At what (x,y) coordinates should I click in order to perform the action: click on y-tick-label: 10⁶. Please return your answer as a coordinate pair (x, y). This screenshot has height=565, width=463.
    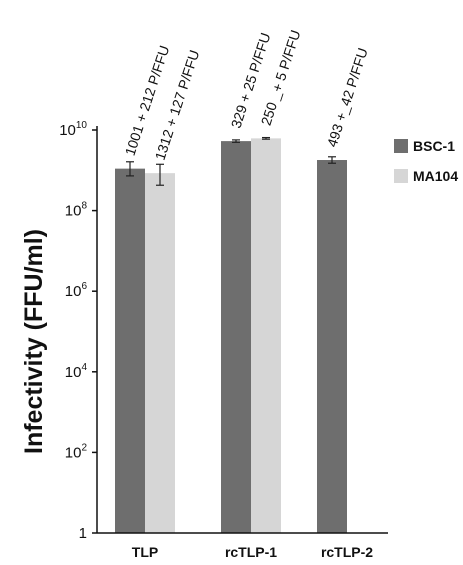
    Looking at the image, I should click on (76, 290).